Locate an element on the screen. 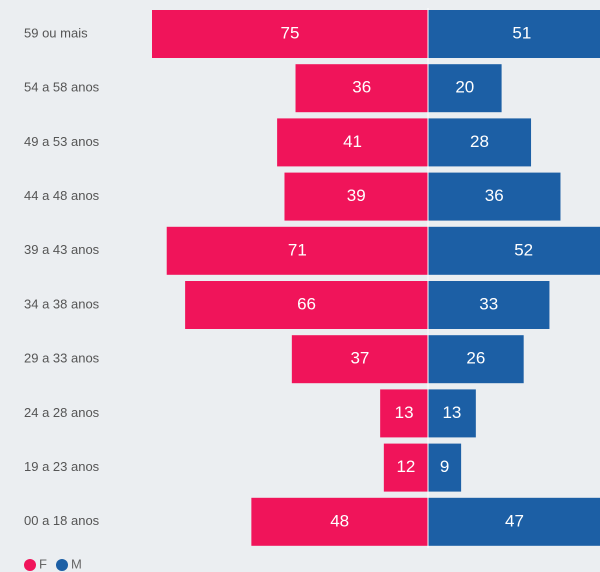 The height and width of the screenshot is (572, 600). category-label: 59 ou mais is located at coordinates (56, 32).